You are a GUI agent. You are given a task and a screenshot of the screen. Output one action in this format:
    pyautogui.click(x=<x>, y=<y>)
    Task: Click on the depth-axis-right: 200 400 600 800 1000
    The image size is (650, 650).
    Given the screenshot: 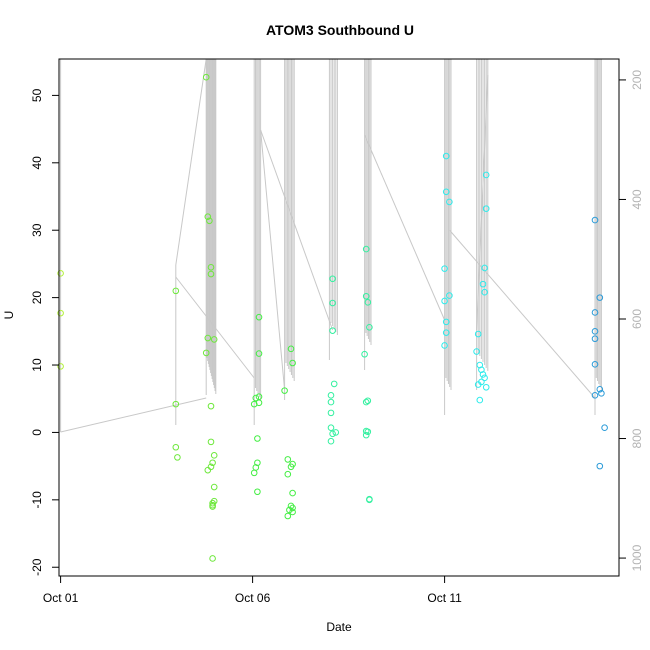 What is the action you would take?
    pyautogui.click(x=631, y=320)
    